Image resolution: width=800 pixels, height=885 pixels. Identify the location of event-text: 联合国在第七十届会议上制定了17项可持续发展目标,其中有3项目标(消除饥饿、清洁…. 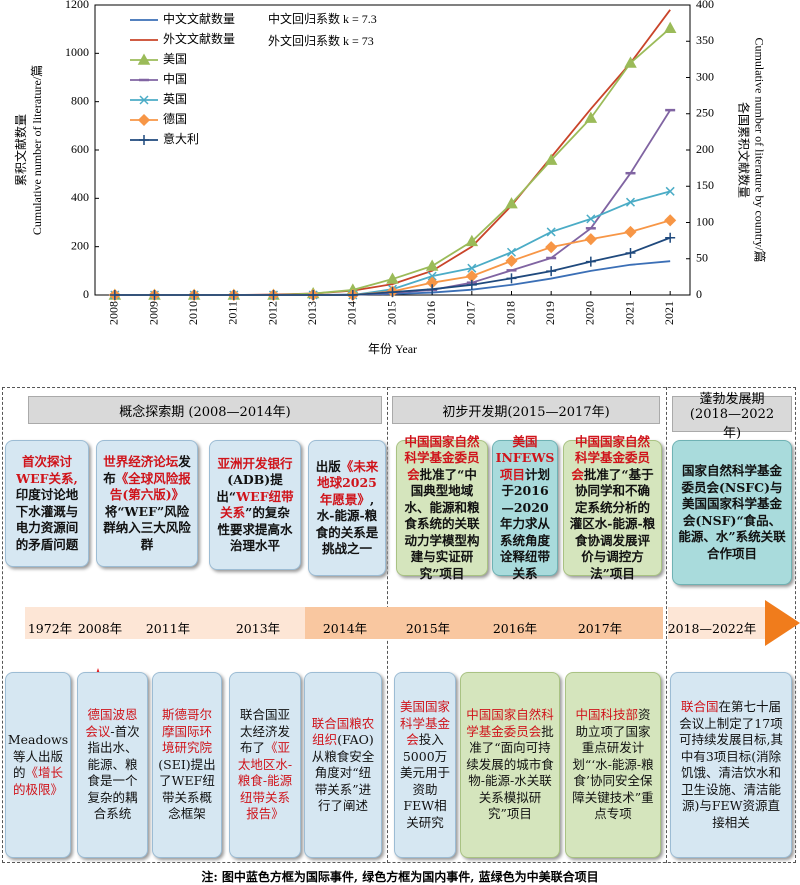
(731, 765).